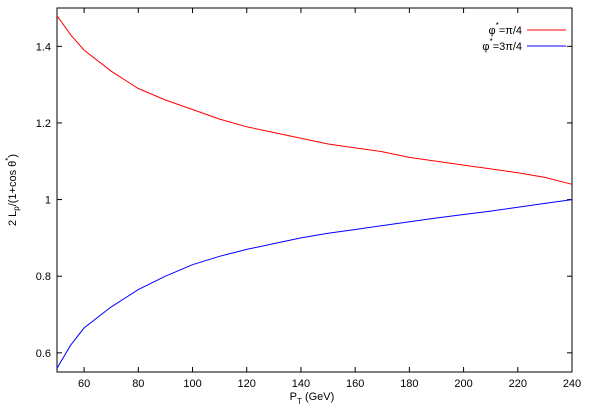 This screenshot has height=415, width=593. Describe the element at coordinates (409, 384) in the screenshot. I see `x-tick-label: 180` at that location.